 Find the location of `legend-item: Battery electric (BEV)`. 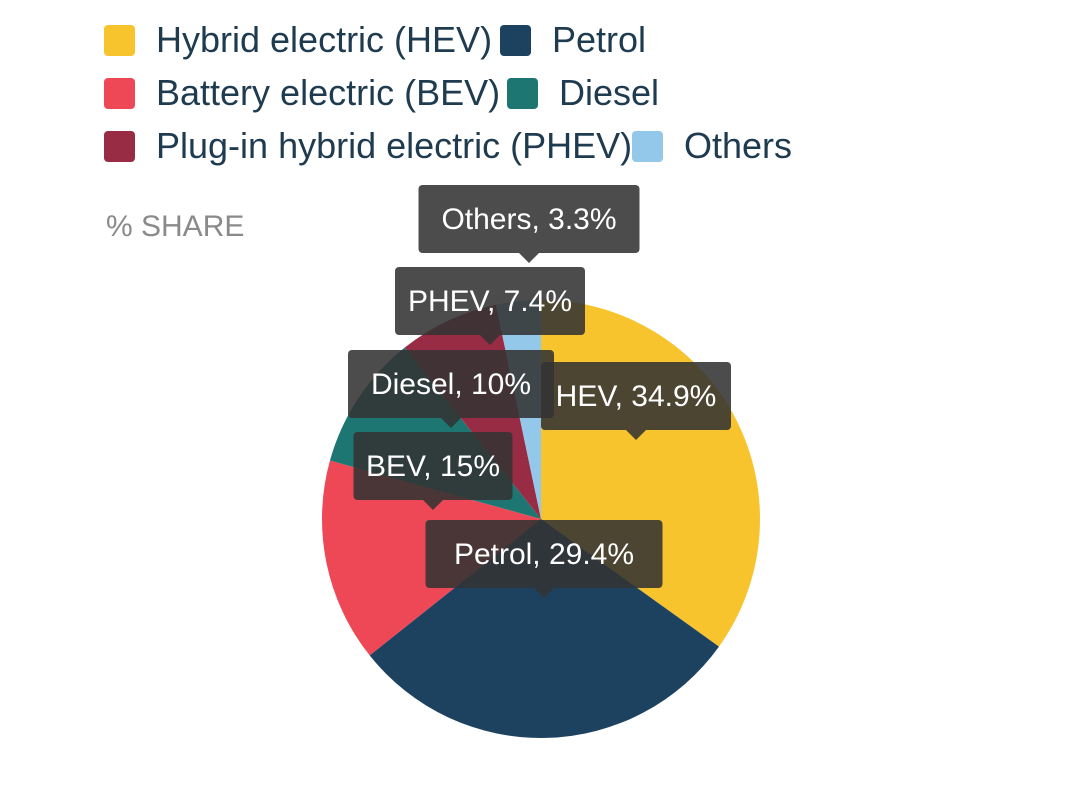

legend-item: Battery electric (BEV) is located at coordinates (302, 92).